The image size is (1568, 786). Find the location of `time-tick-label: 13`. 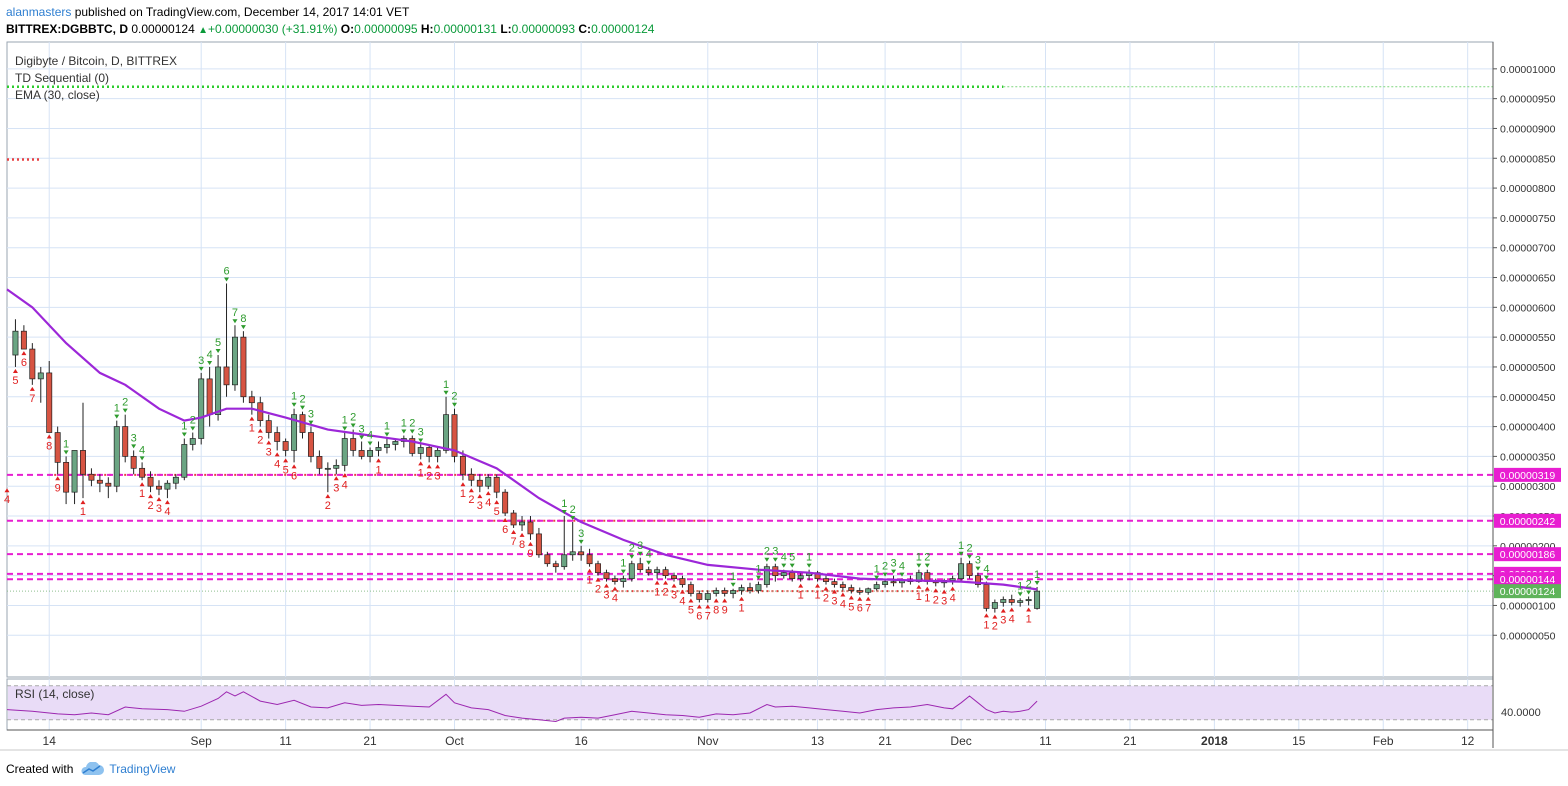

time-tick-label: 13 is located at coordinates (818, 741).